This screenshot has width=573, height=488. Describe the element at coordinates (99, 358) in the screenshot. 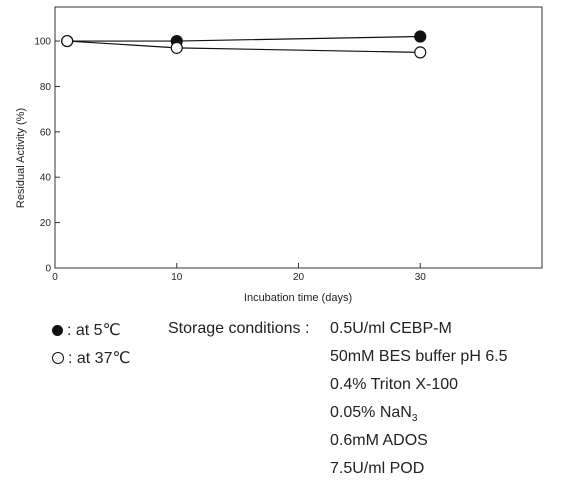

I see `legend-label-37c: : at 37℃` at that location.